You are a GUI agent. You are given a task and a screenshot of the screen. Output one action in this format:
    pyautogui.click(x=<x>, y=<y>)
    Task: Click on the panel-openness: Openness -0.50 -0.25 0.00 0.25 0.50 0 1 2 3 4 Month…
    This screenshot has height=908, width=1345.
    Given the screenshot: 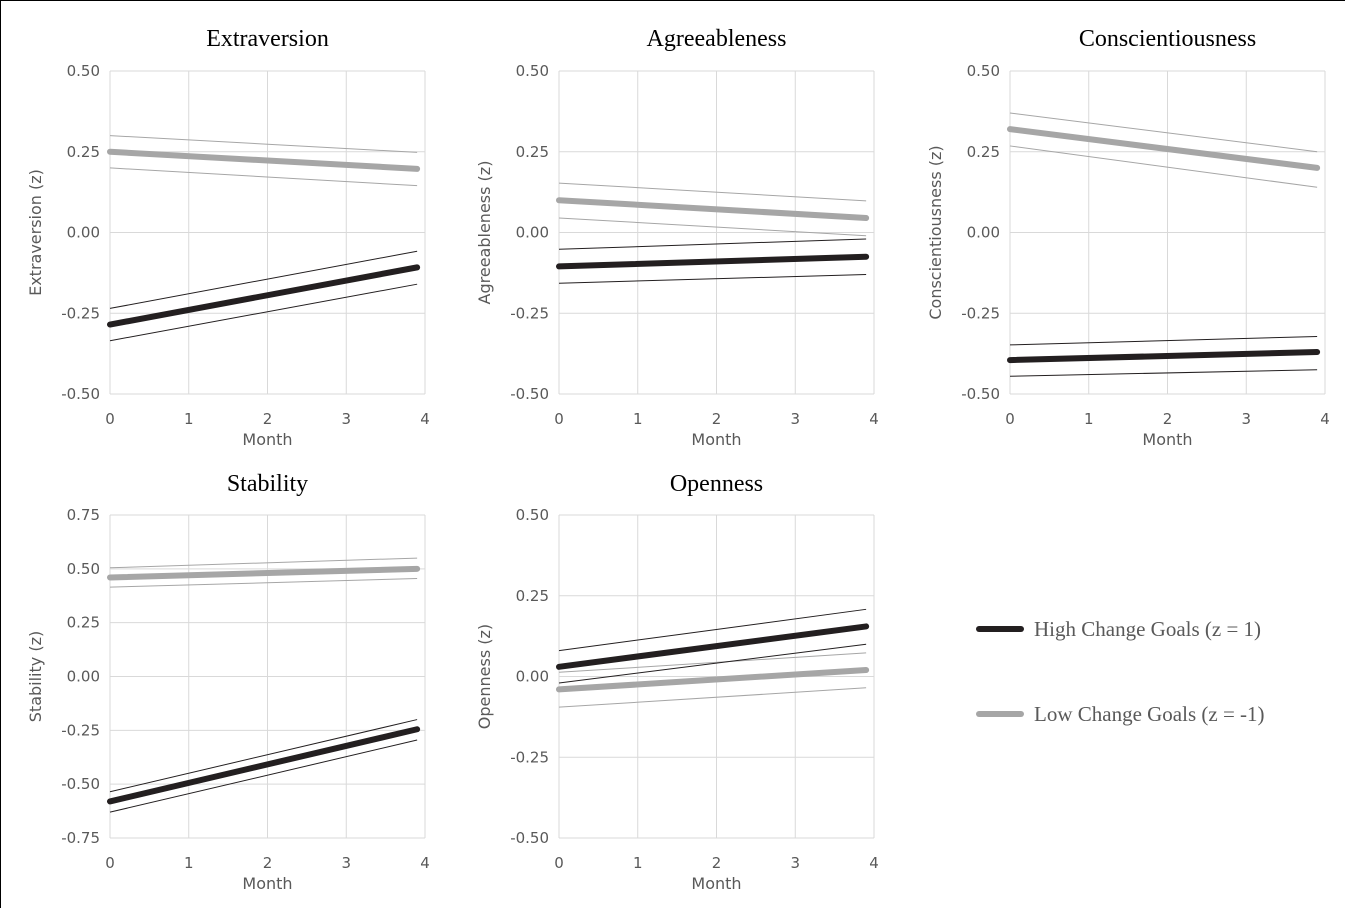 What is the action you would take?
    pyautogui.click(x=677, y=682)
    